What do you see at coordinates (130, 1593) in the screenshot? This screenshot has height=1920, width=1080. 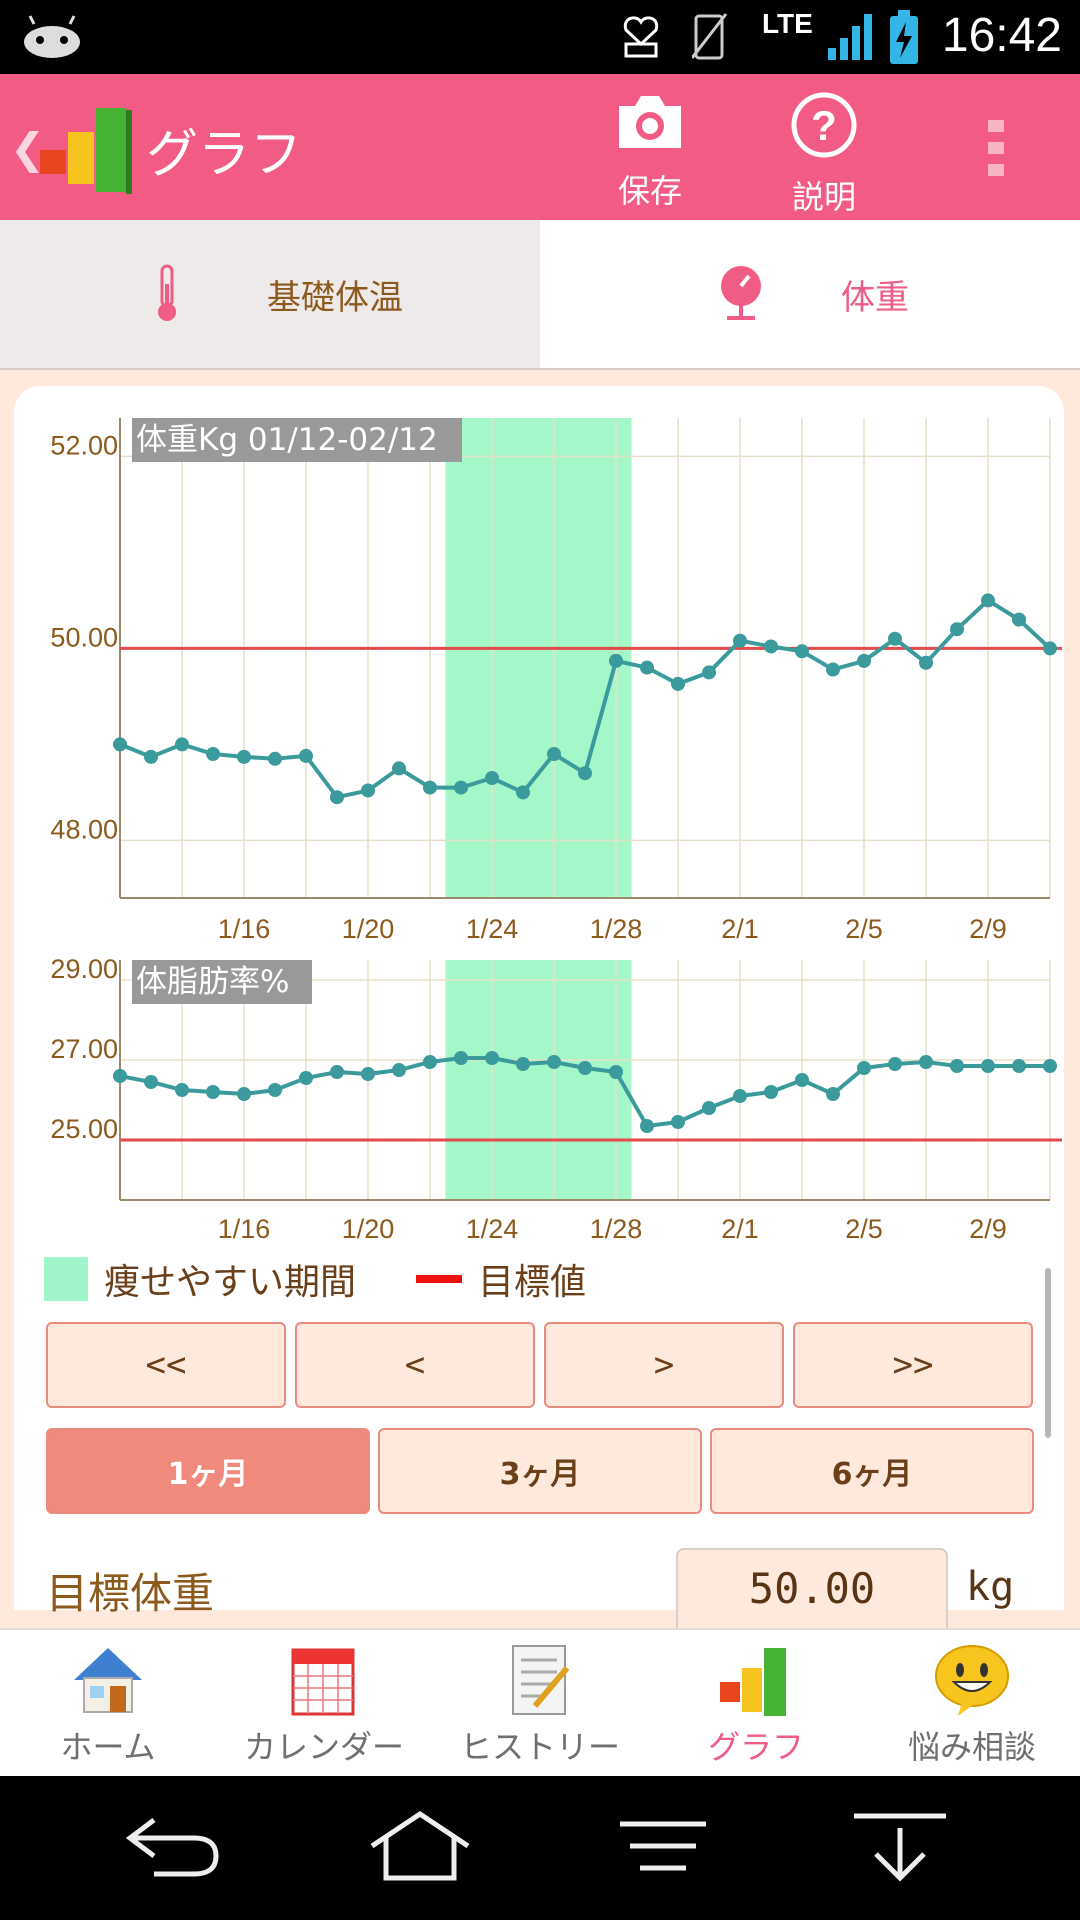 I see `target-weight-label: 目標体重` at bounding box center [130, 1593].